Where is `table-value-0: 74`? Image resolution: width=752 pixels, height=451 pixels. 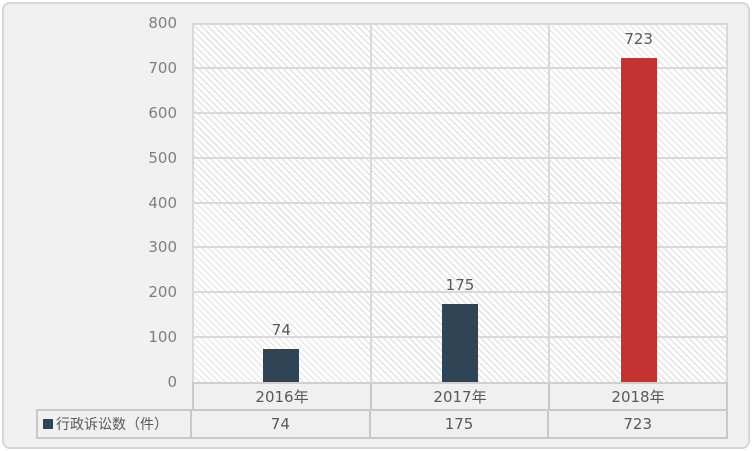 table-value-0: 74 is located at coordinates (281, 424).